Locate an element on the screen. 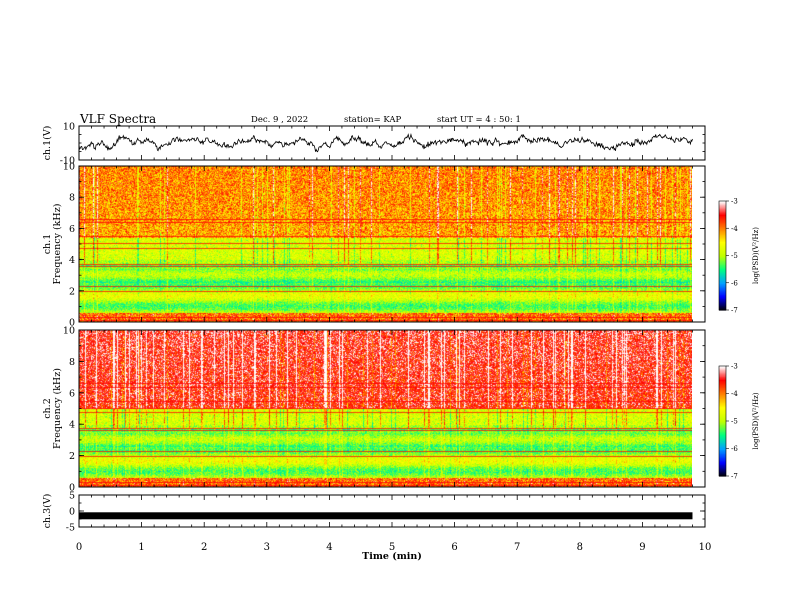 The height and width of the screenshot is (612, 792). y-tick-label: 2 is located at coordinates (72, 291).